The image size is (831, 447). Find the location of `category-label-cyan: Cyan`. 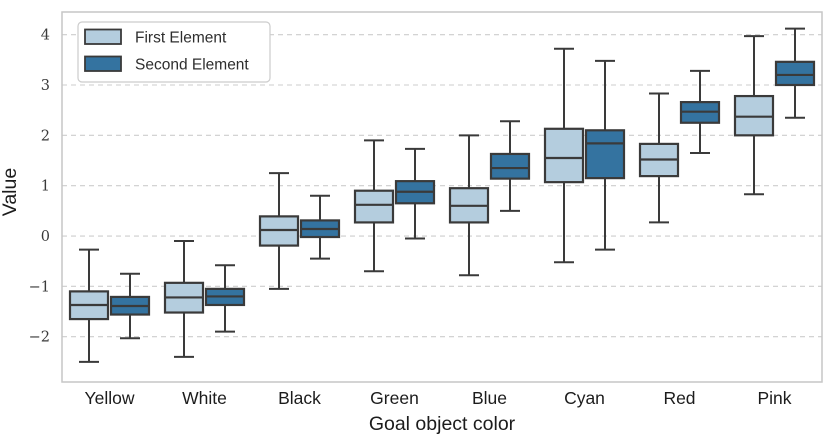

category-label-cyan: Cyan is located at coordinates (584, 398).